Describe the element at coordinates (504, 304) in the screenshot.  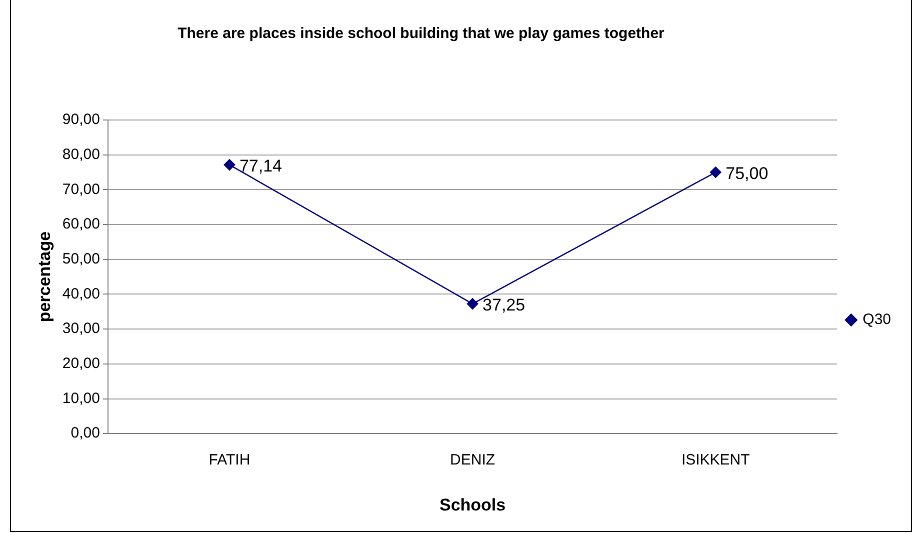
I see `data-label: 37,25` at that location.